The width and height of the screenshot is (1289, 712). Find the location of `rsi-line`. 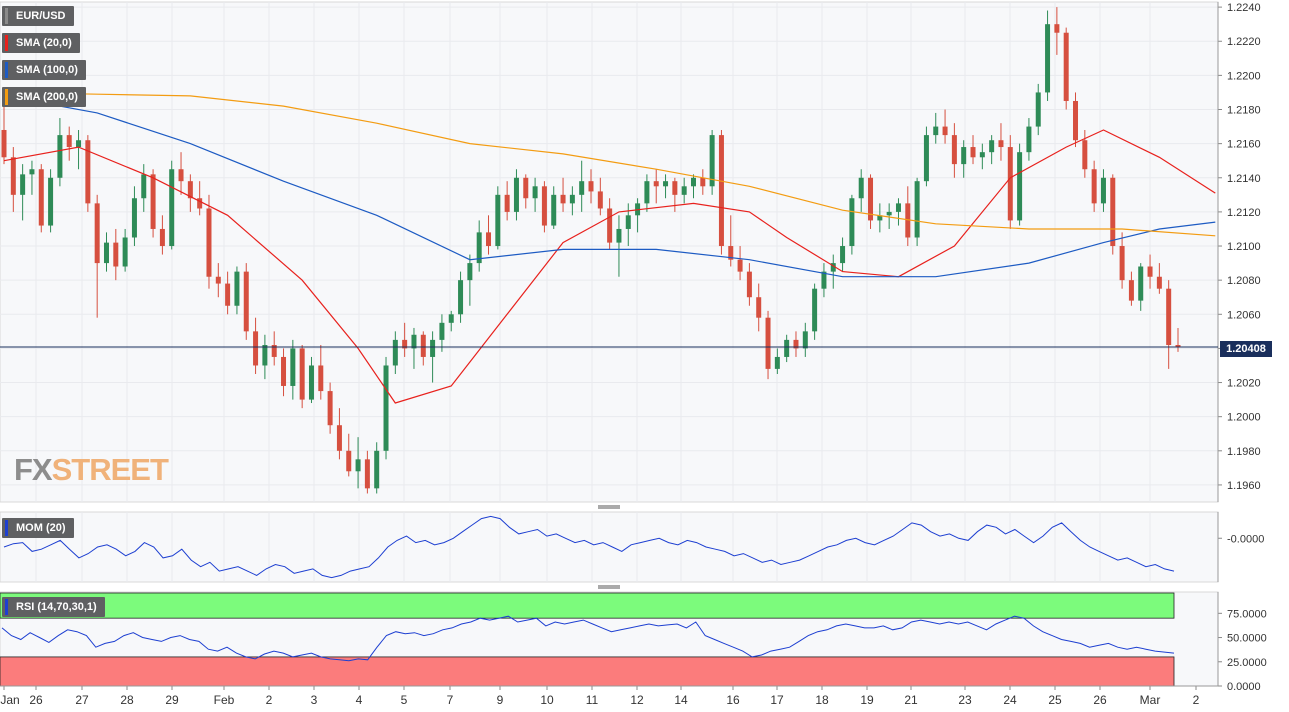

rsi-line is located at coordinates (588, 638).